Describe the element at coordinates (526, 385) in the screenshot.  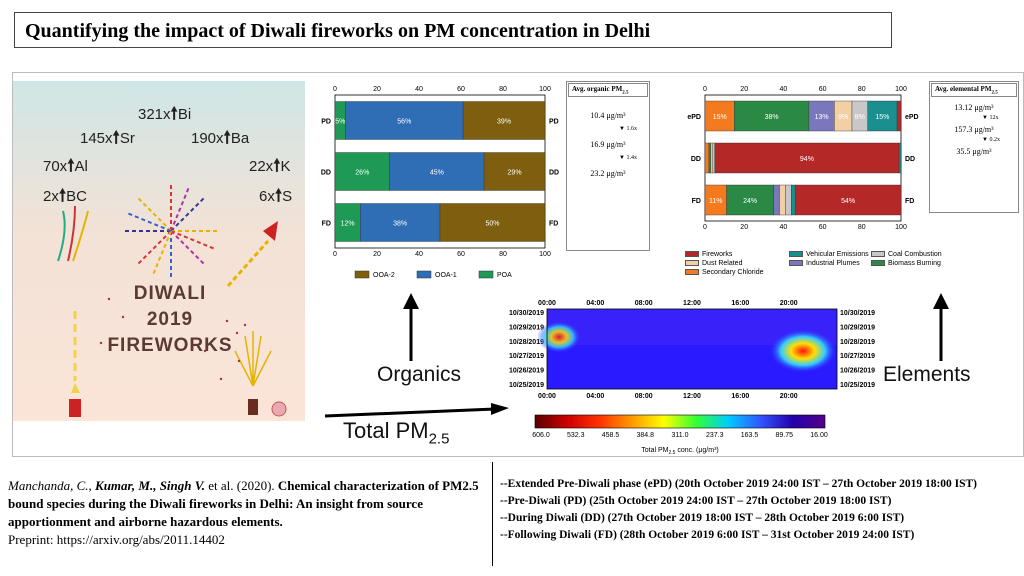
I see `date-tick-left: 10/25/2019` at that location.